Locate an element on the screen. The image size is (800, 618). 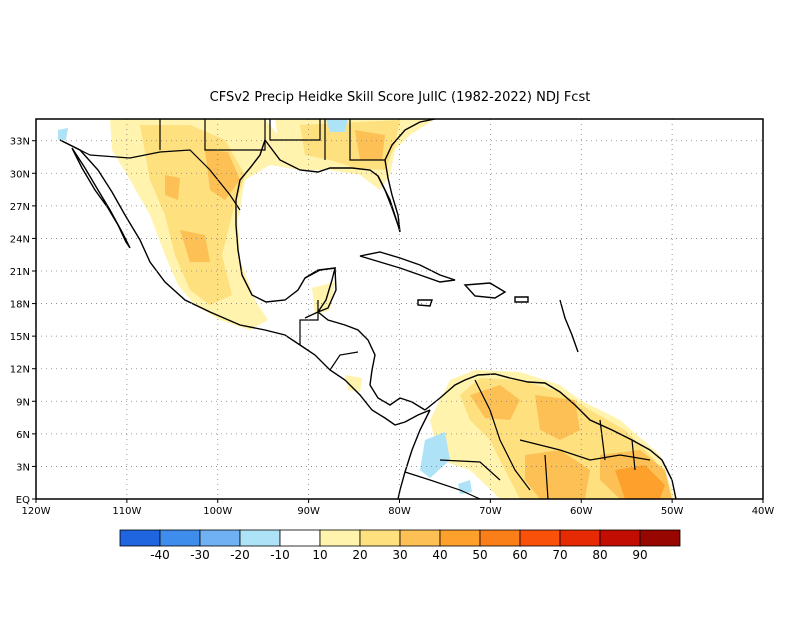
shade-seus-neg is located at coordinates (337, 125).